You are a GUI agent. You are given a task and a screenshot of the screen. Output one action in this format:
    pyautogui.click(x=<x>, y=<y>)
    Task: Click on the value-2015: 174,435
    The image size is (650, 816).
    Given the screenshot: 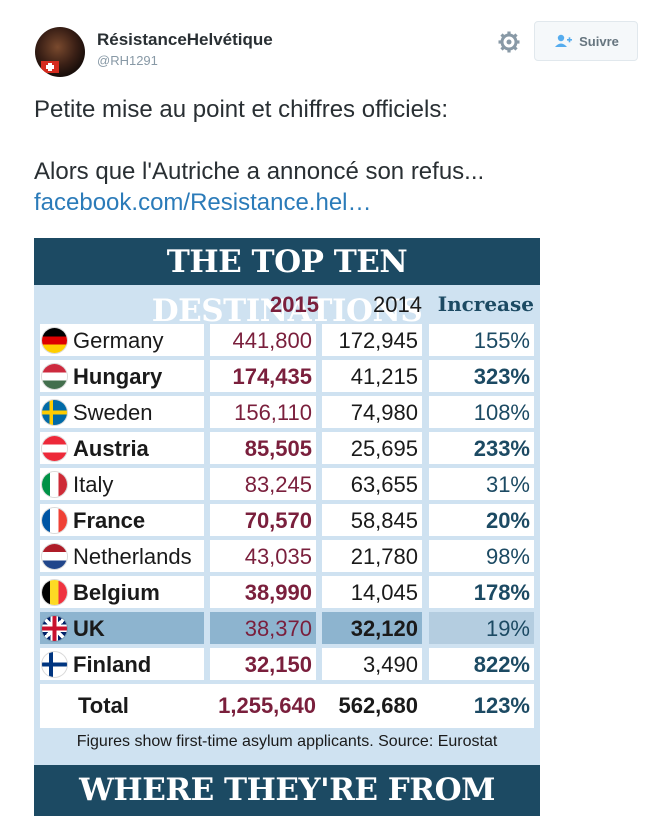 What is the action you would take?
    pyautogui.click(x=263, y=376)
    